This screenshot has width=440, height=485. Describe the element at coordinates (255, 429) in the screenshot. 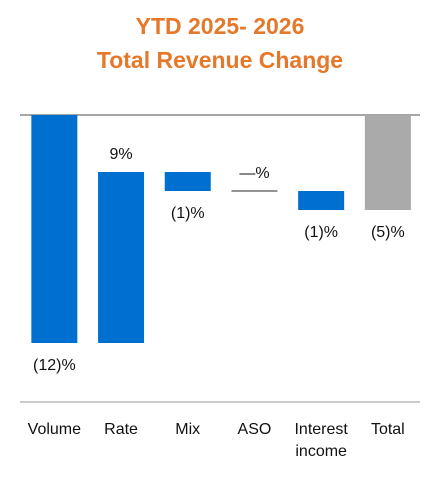

I see `x-tick-label: ASO` at that location.